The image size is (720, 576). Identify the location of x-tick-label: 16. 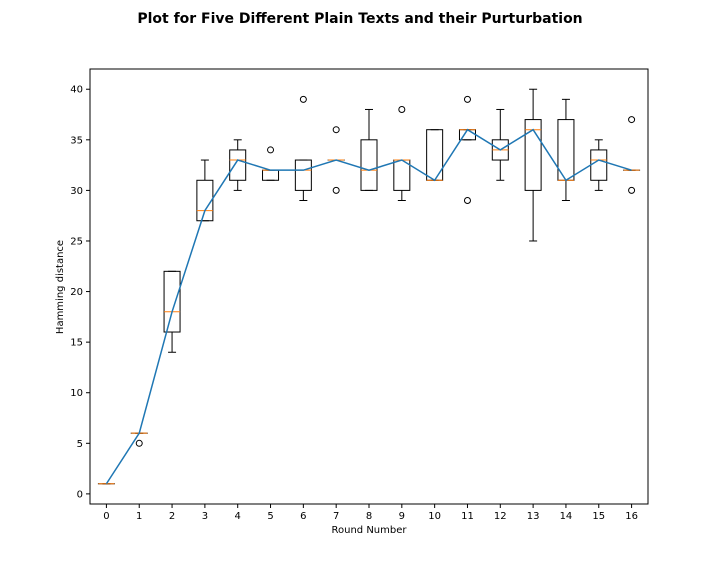
(631, 516).